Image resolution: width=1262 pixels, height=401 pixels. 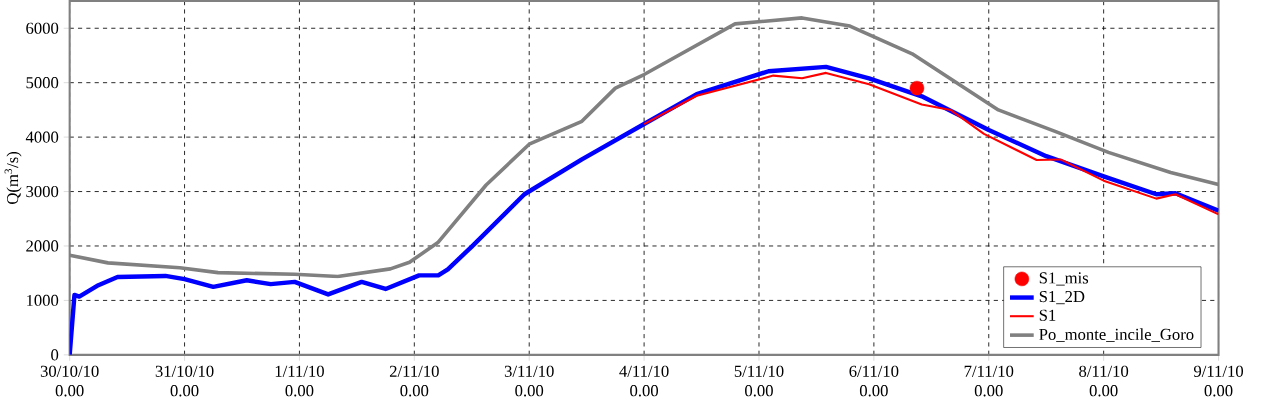 What do you see at coordinates (759, 381) in the screenshot?
I see `x-tick-label: 5/11/10 0.00` at bounding box center [759, 381].